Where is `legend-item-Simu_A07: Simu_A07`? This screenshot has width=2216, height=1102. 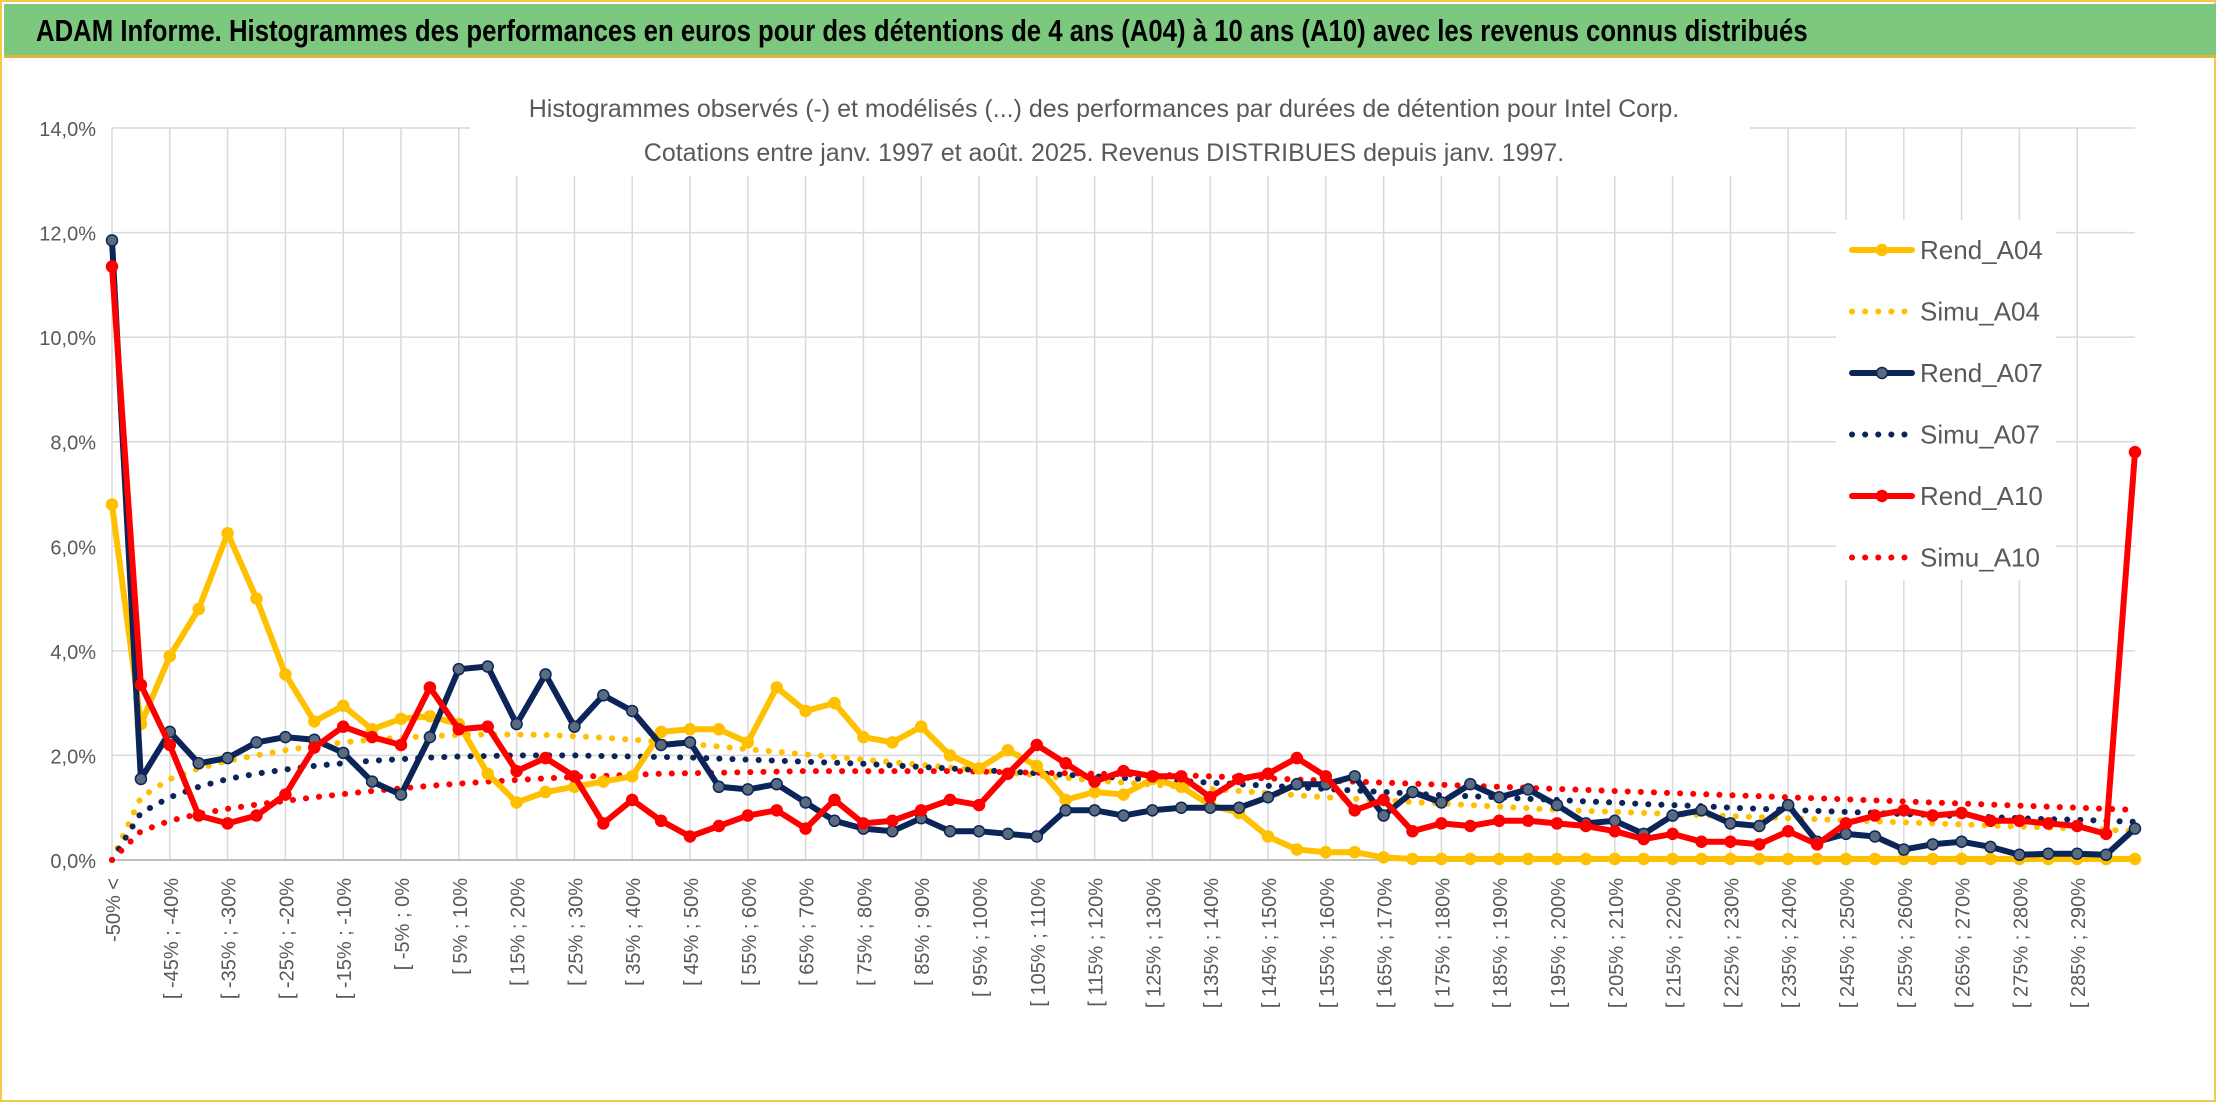
legend-item-Simu_A07: Simu_A07 is located at coordinates (1944, 435).